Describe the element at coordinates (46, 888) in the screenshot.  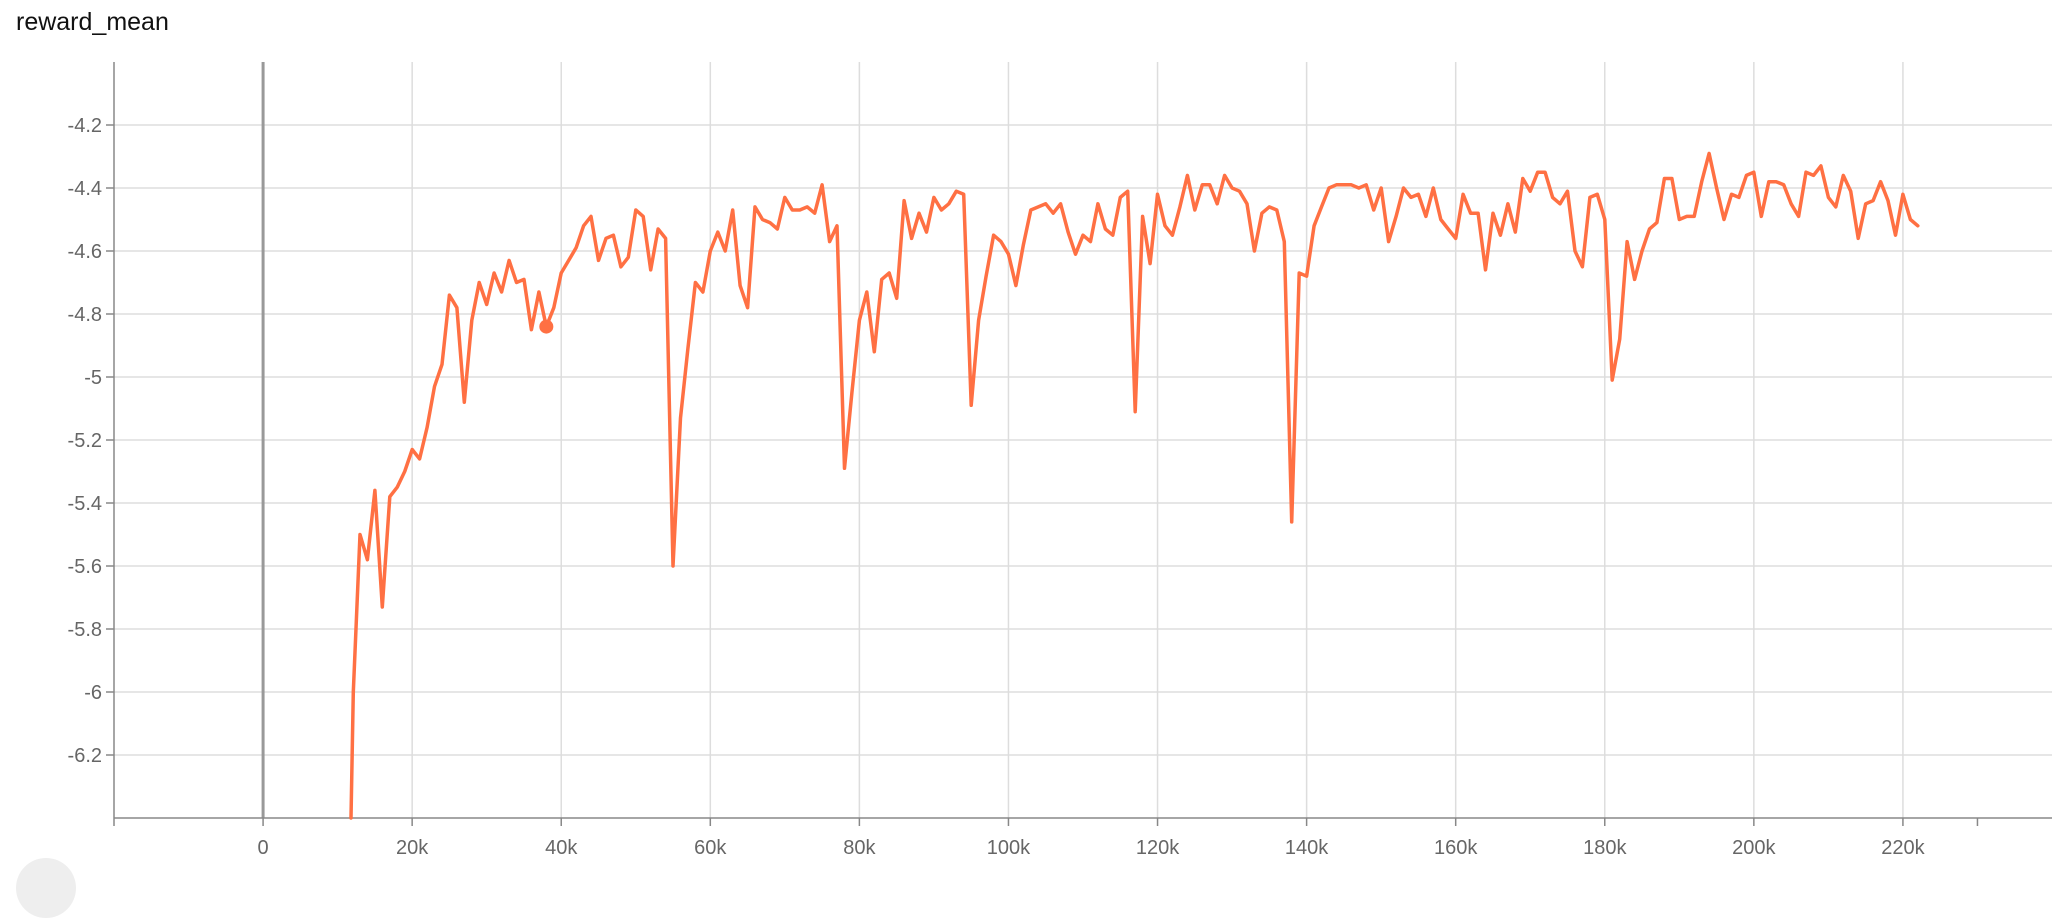
I see `expand-chart-button` at that location.